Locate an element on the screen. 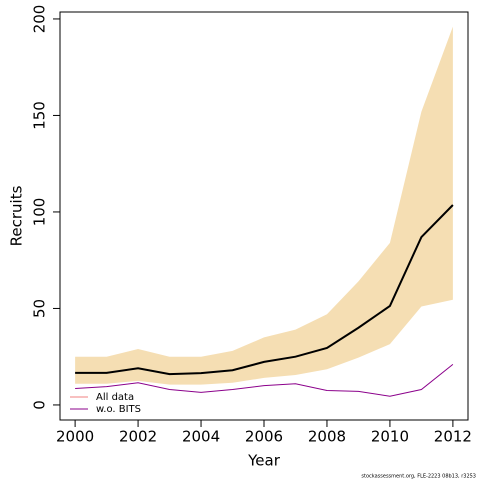 This screenshot has height=480, width=480. x-tick-label: 2006 is located at coordinates (264, 437).